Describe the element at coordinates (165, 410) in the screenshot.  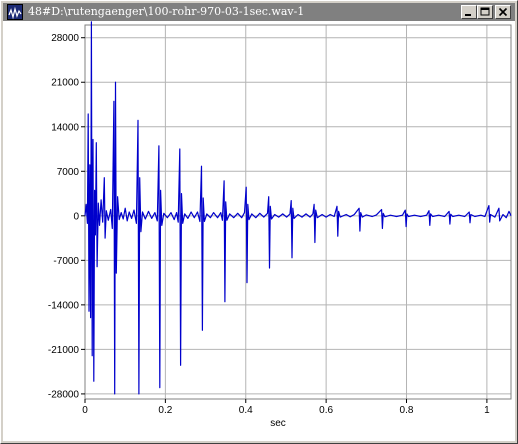
I see `x-tick-label: 0.2` at that location.